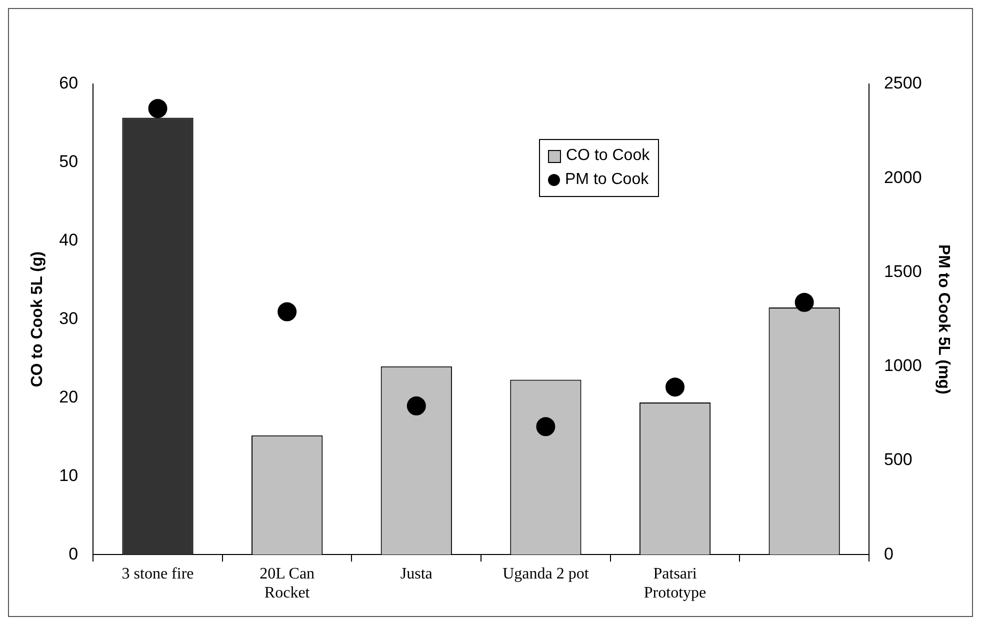 This screenshot has width=983, height=627. What do you see at coordinates (416, 573) in the screenshot?
I see `x-tick-label: Justa` at bounding box center [416, 573].